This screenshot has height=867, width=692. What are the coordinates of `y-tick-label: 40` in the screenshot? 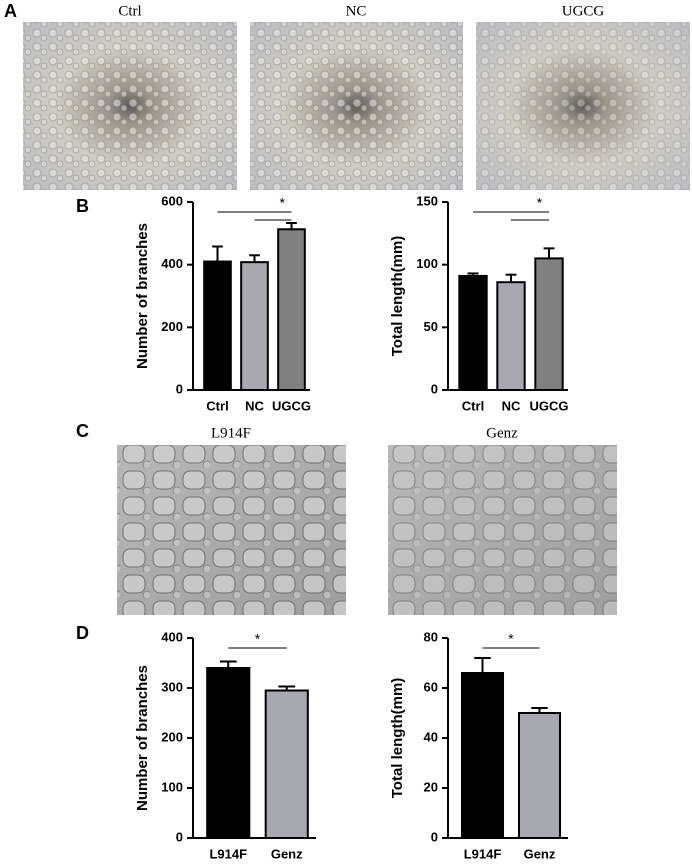 It's located at (431, 736).